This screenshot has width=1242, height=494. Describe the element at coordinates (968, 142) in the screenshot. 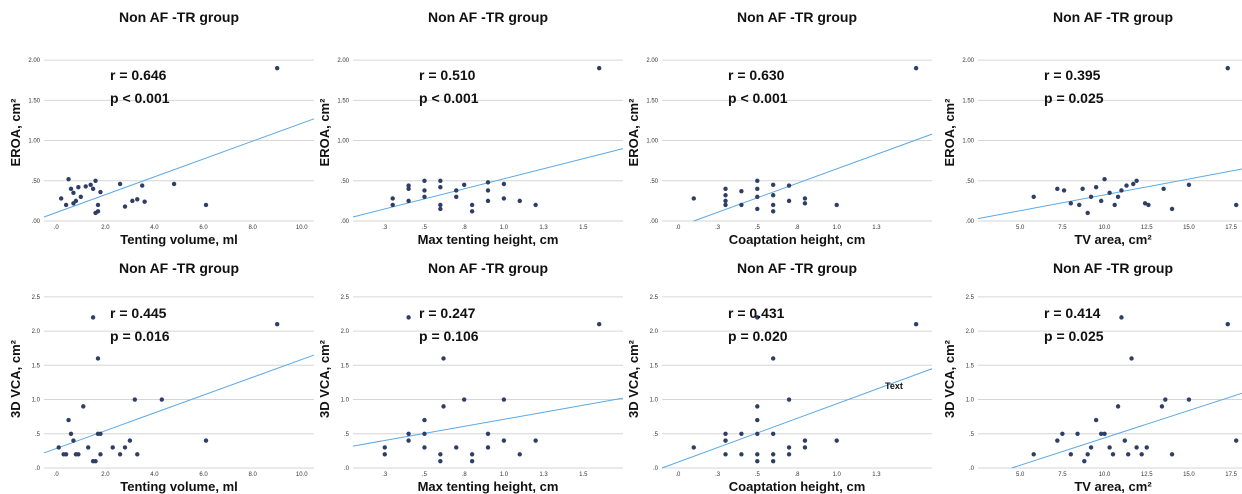

I see `y-tick-label: 1.00` at that location.